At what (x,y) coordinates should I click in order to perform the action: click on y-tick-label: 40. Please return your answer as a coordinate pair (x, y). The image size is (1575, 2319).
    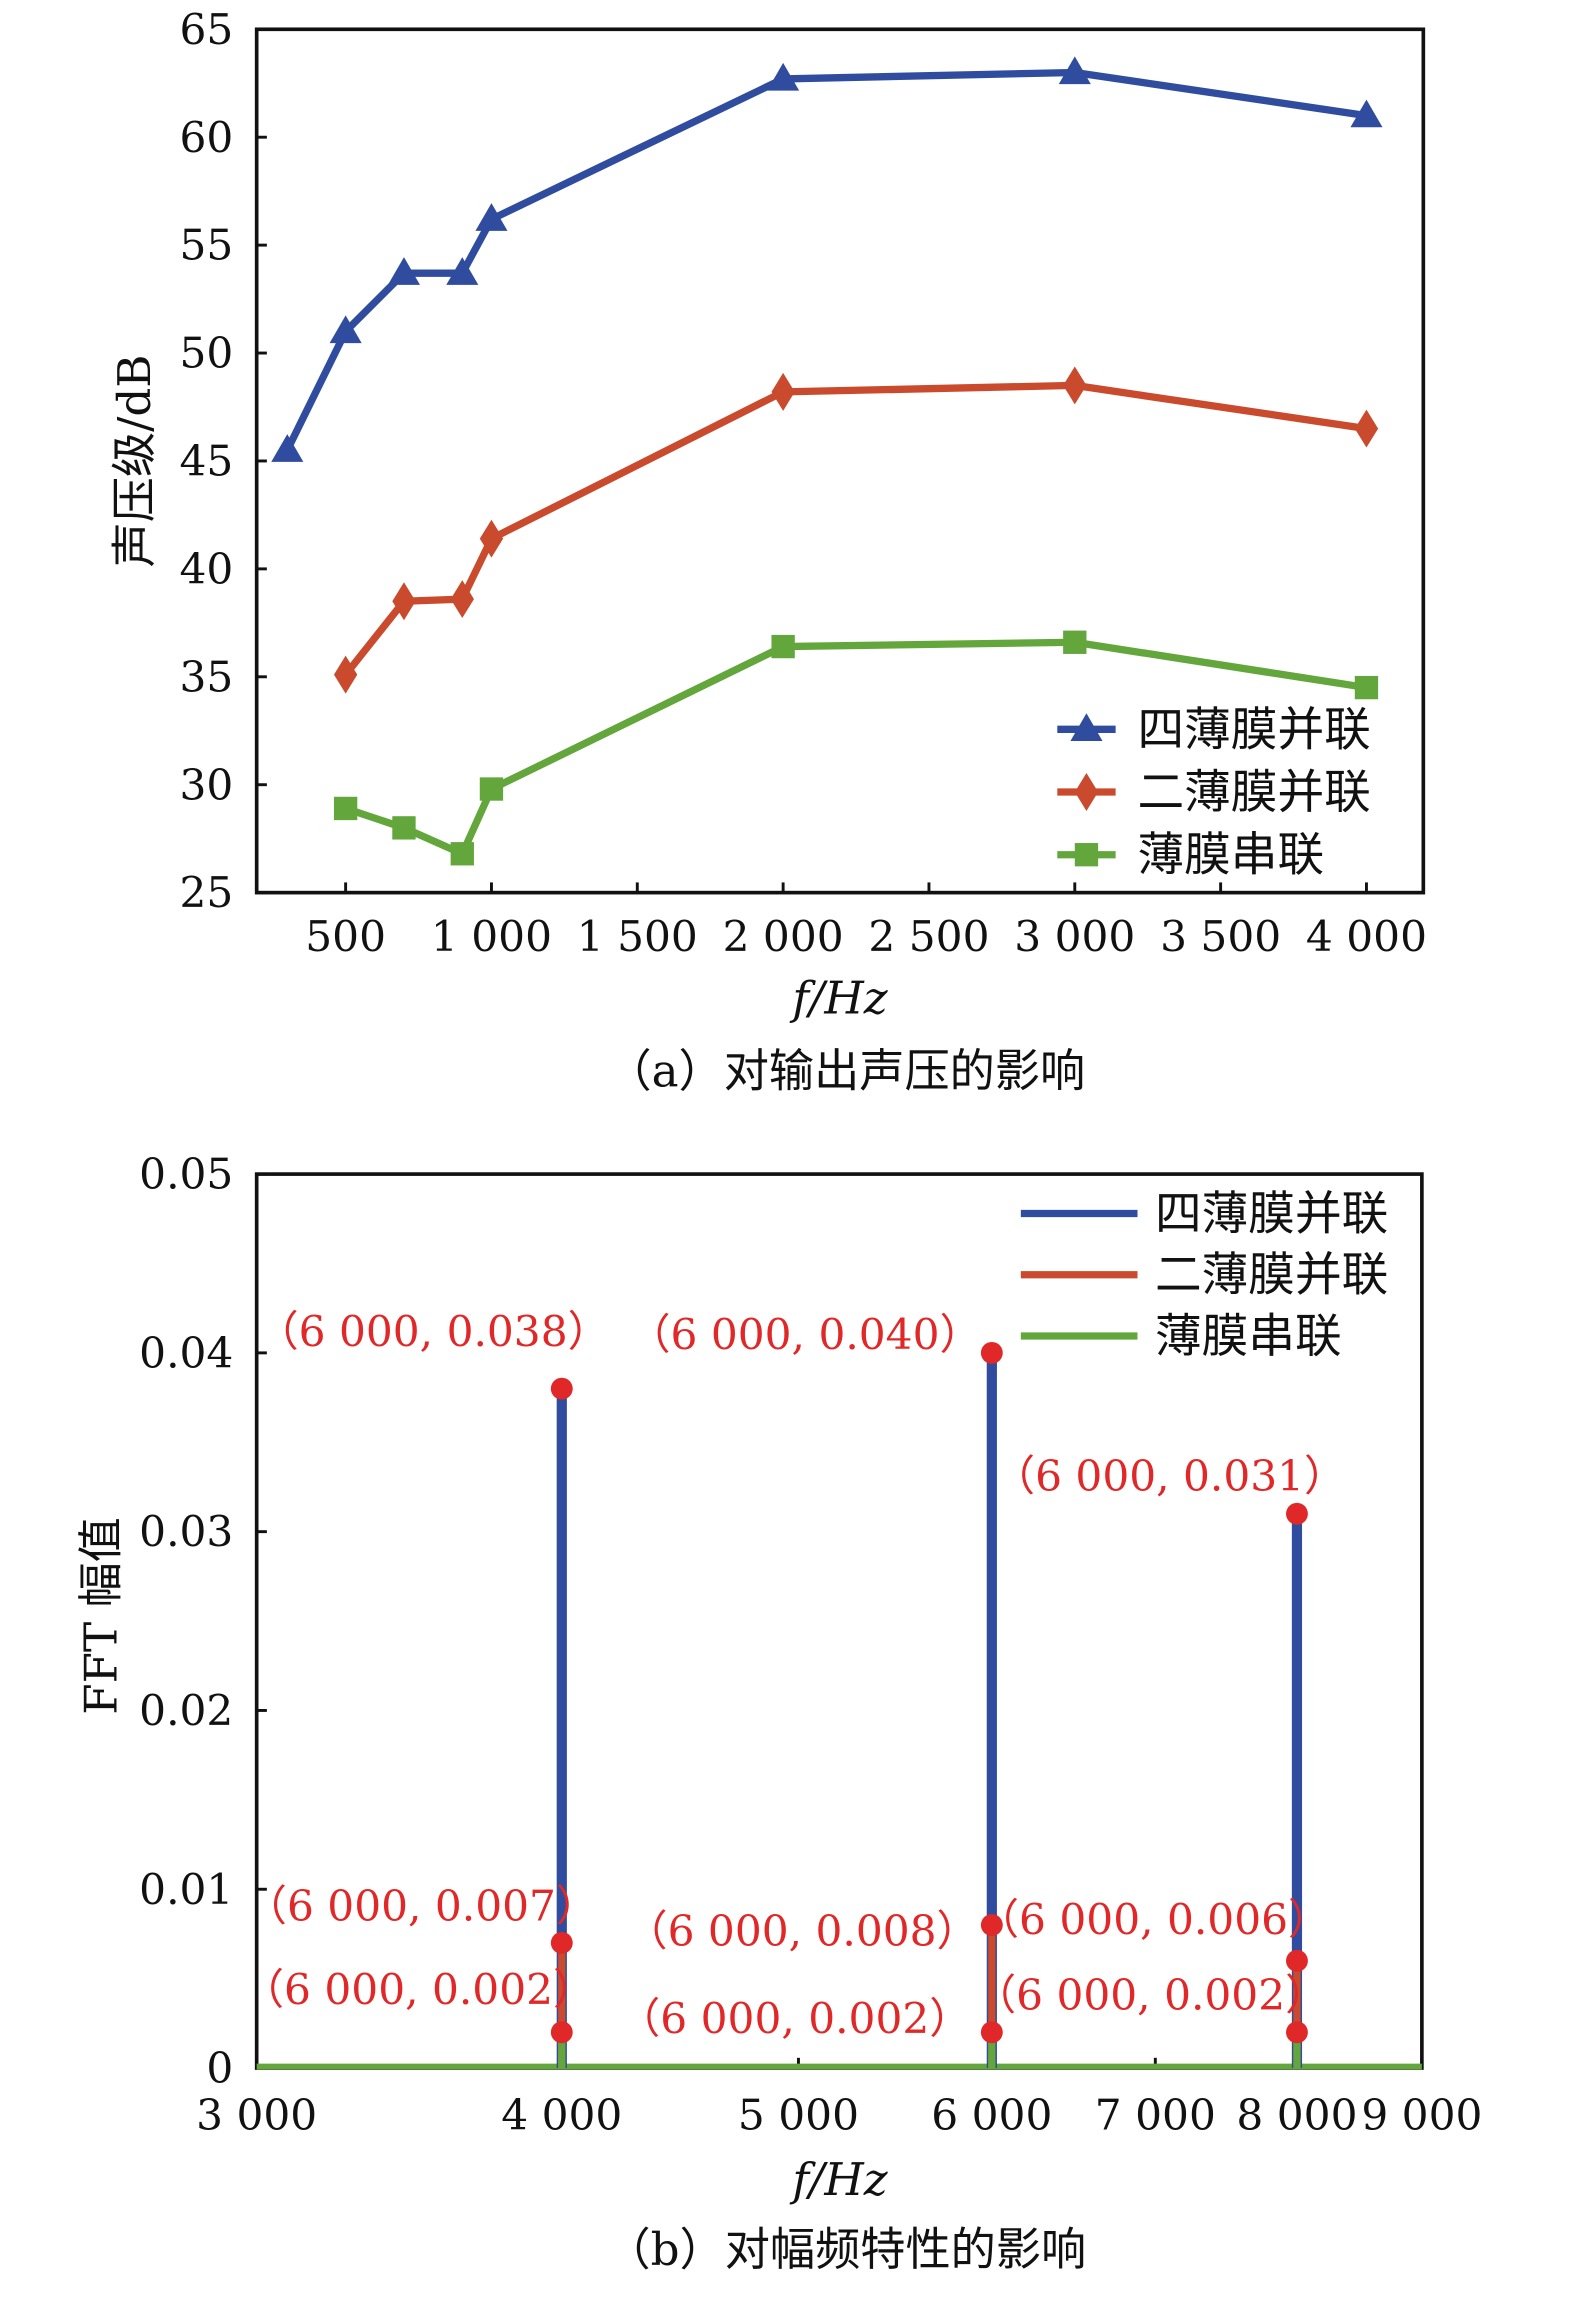
    Looking at the image, I should click on (207, 568).